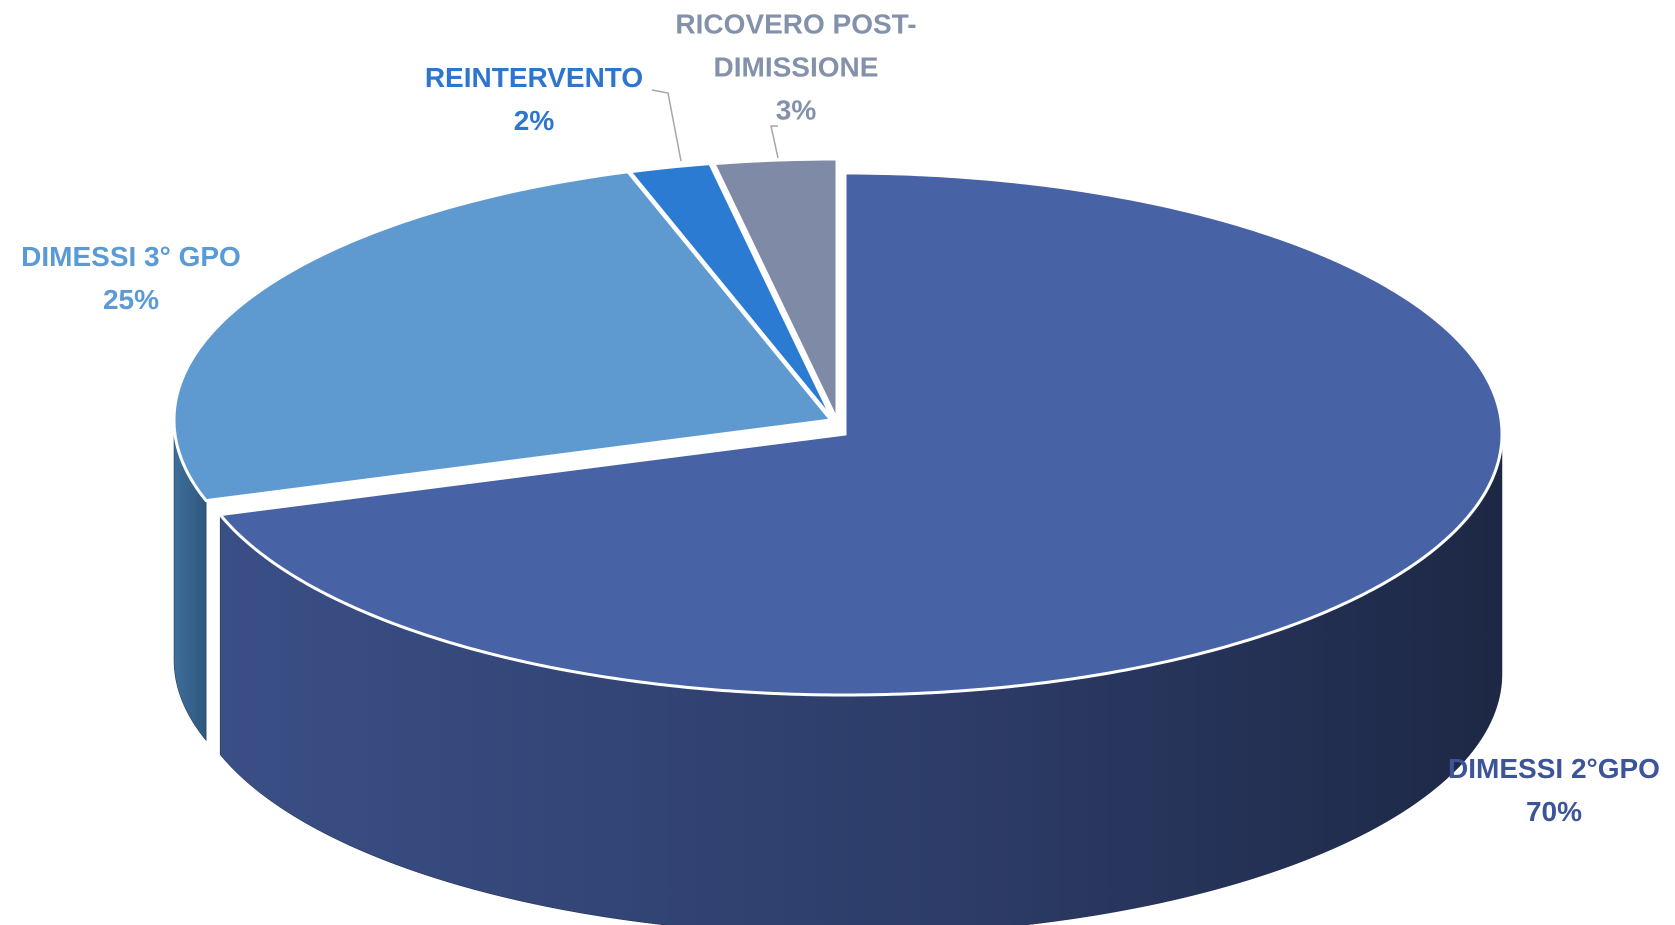  I want to click on data-label: RICOVERO POST-DIMISSIONE 3%, so click(796, 67).